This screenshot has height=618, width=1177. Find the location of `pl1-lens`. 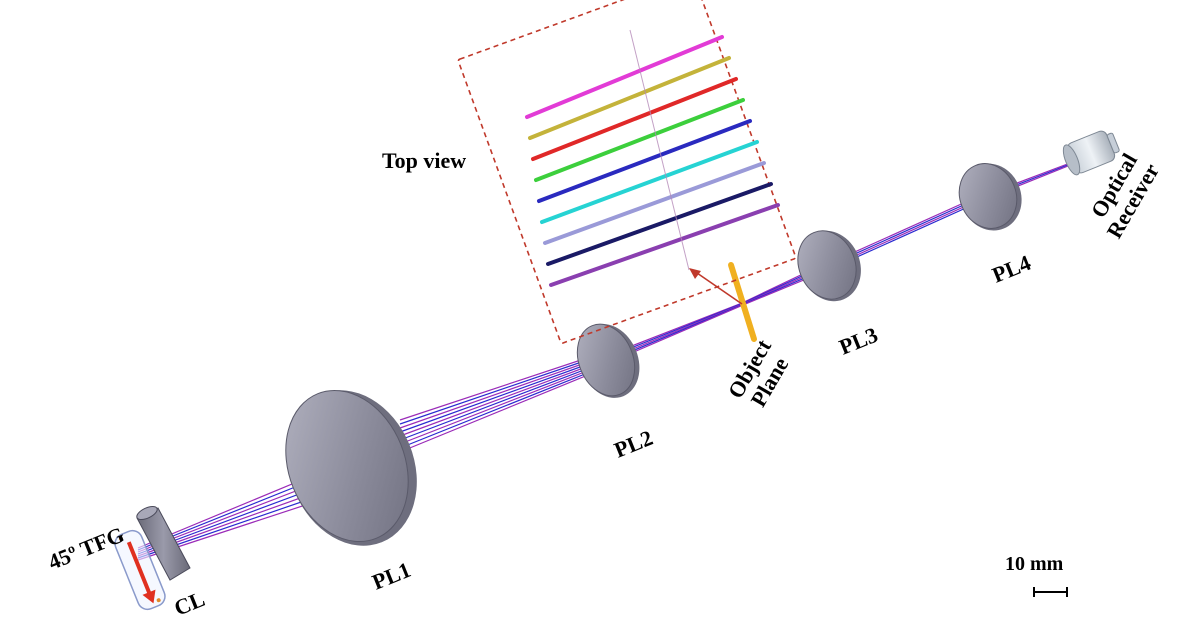

pl1-lens is located at coordinates (351, 467).